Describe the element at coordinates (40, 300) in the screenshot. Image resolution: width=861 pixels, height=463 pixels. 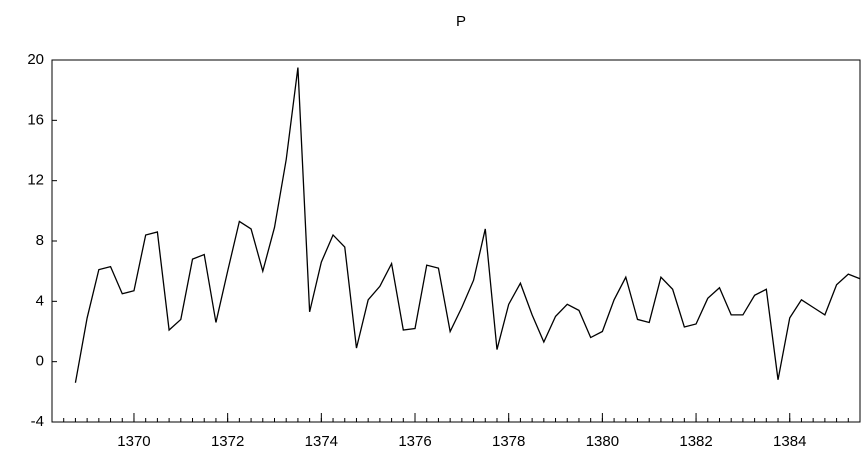
I see `y-tick-label: 4` at that location.